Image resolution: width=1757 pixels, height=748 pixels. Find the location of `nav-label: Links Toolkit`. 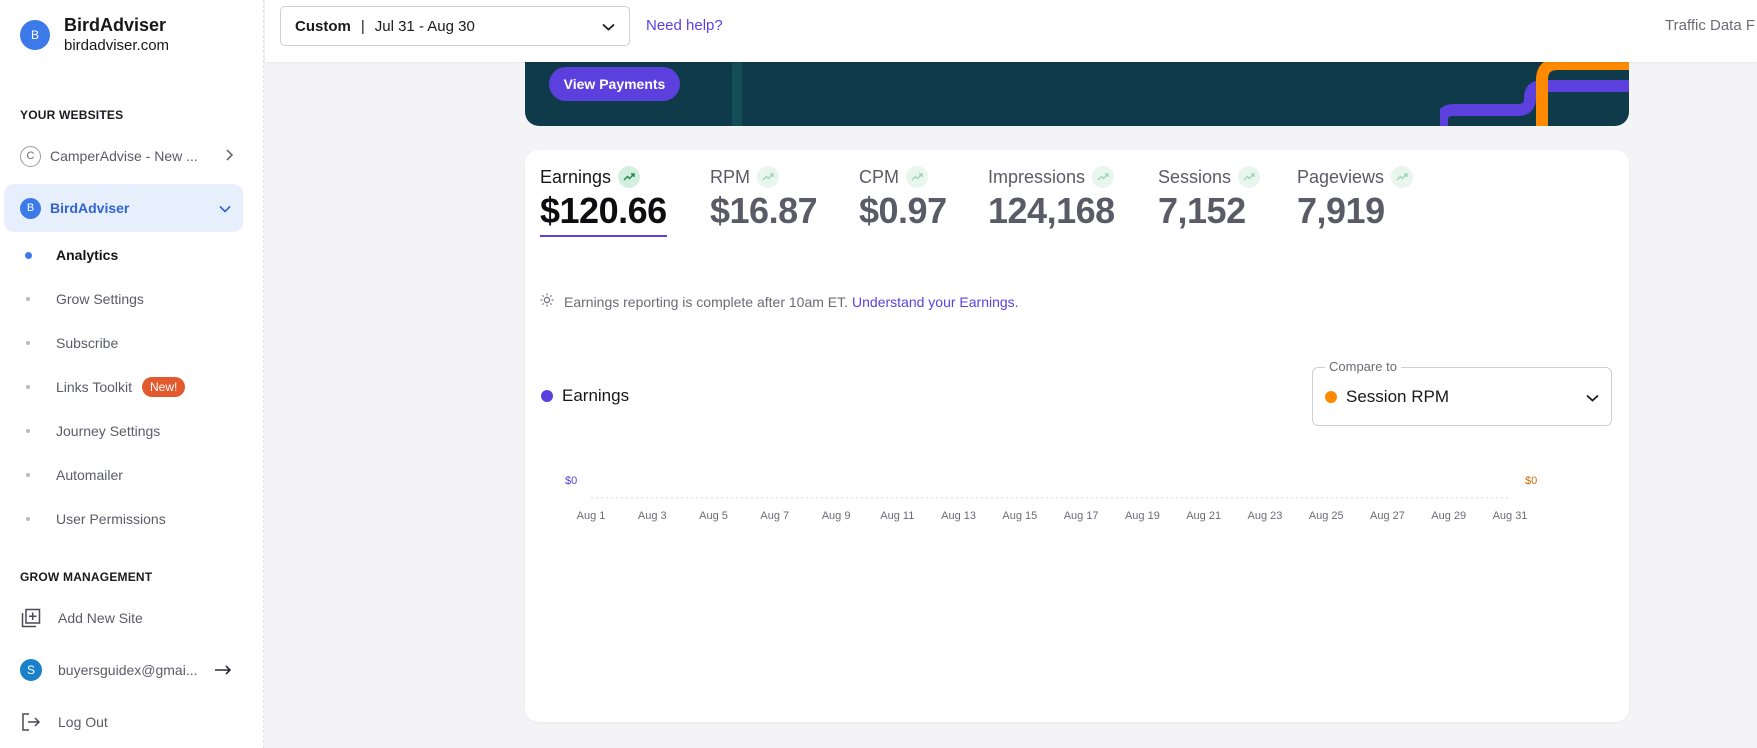

nav-label: Links Toolkit is located at coordinates (94, 387).